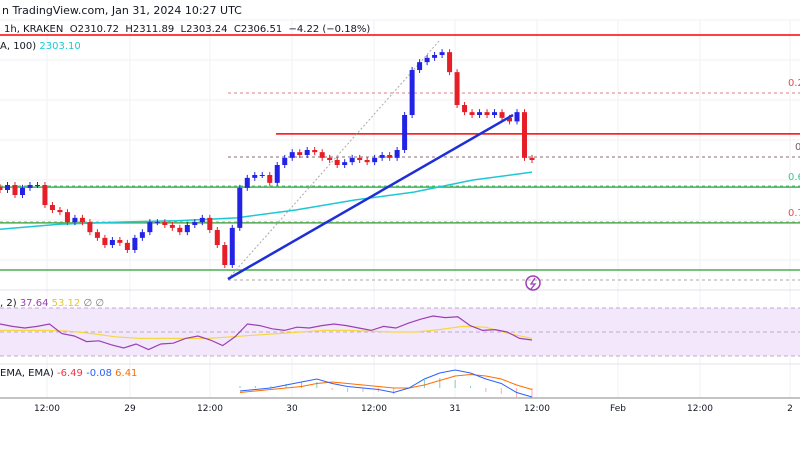  What do you see at coordinates (99, 373) in the screenshot?
I see `macd-line-value: -0.08` at bounding box center [99, 373].